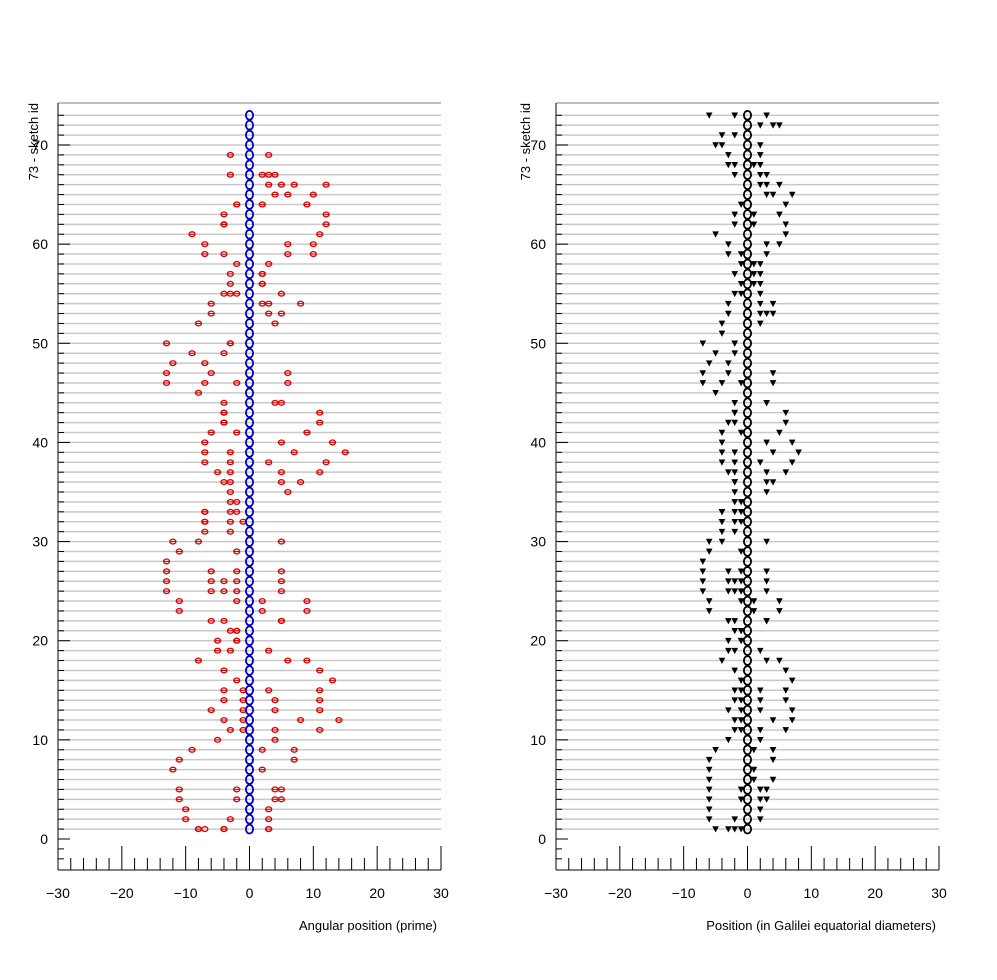  I want to click on x-tick-label: 30, so click(939, 893).